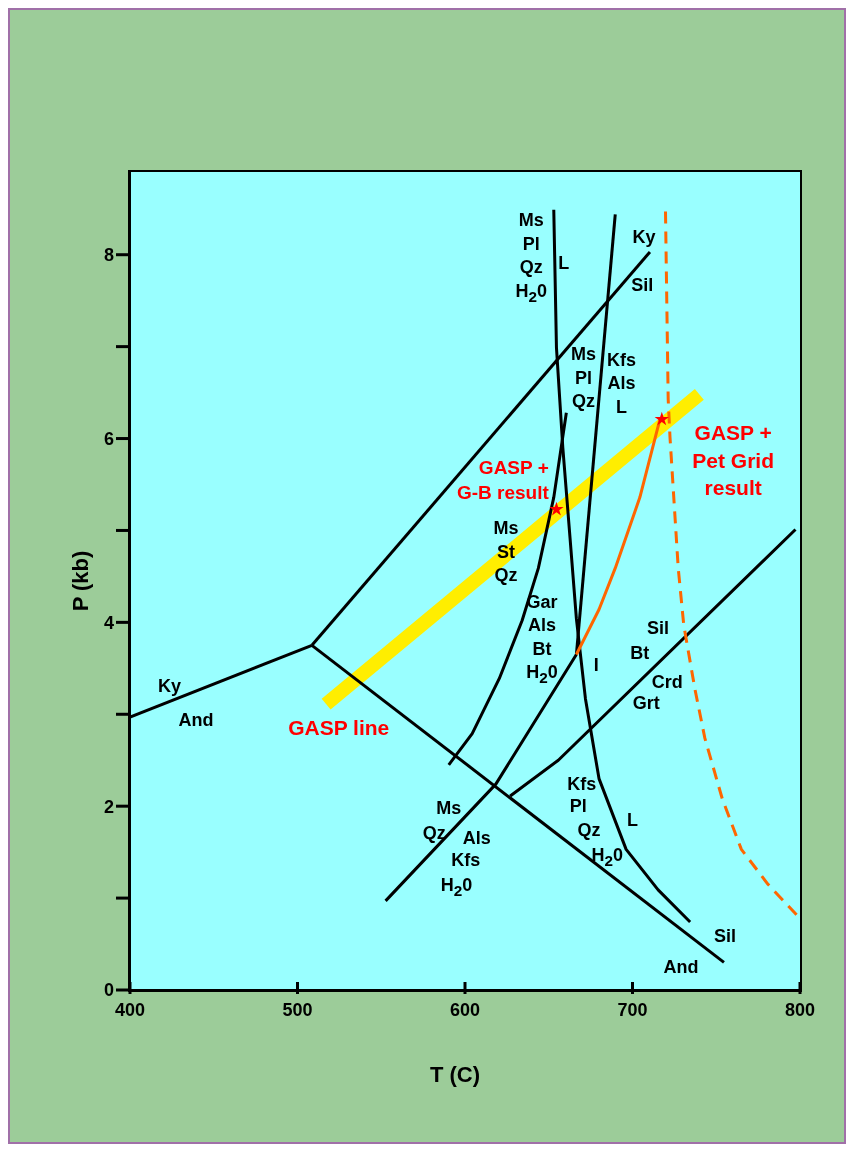 Image resolution: width=854 pixels, height=1152 pixels. Describe the element at coordinates (449, 807) in the screenshot. I see `annotation: Ms` at that location.